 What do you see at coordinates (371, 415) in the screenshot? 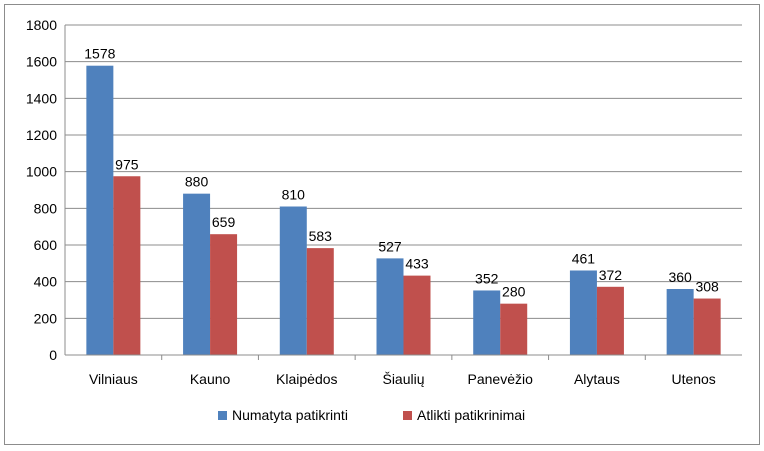
I see `legend: Numatyta patikrinti Atlikti patikrinimai` at bounding box center [371, 415].